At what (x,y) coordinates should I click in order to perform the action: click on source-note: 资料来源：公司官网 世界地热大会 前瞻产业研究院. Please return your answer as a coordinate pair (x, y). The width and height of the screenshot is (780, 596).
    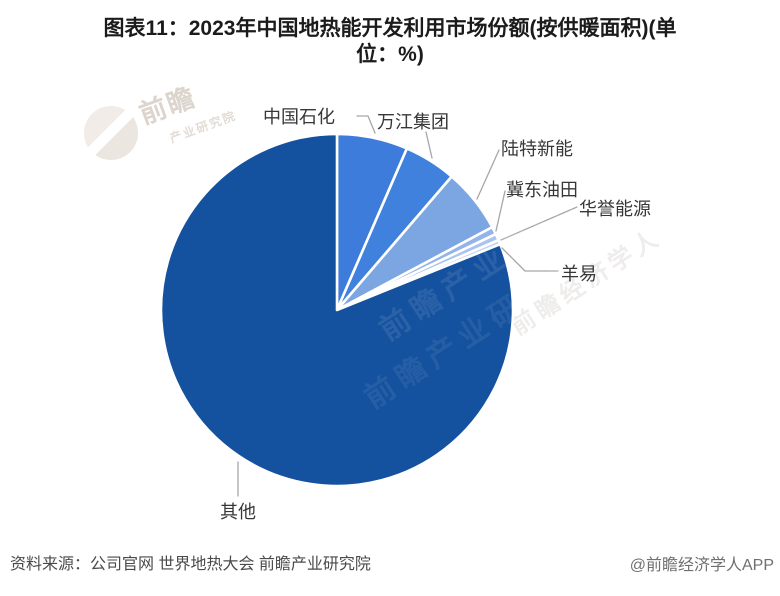
    Looking at the image, I should click on (190, 564).